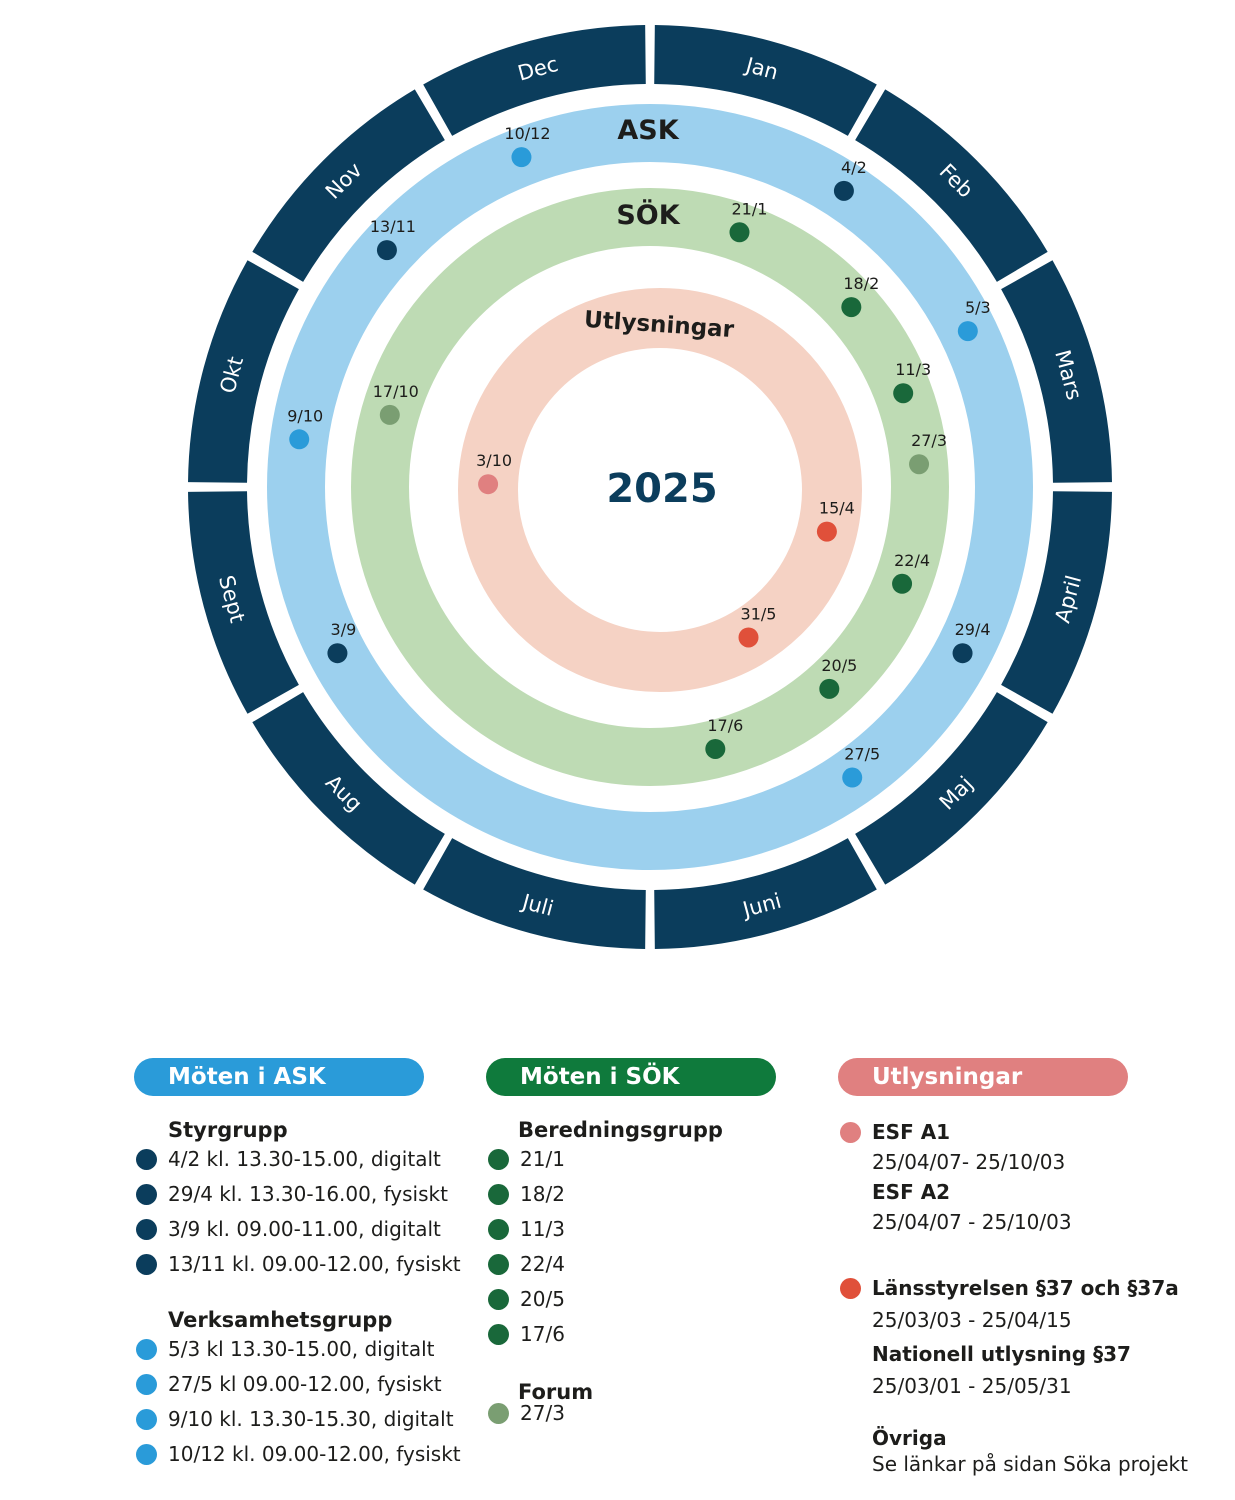 The height and width of the screenshot is (1500, 1235). I want to click on date-label: 17/10, so click(396, 391).